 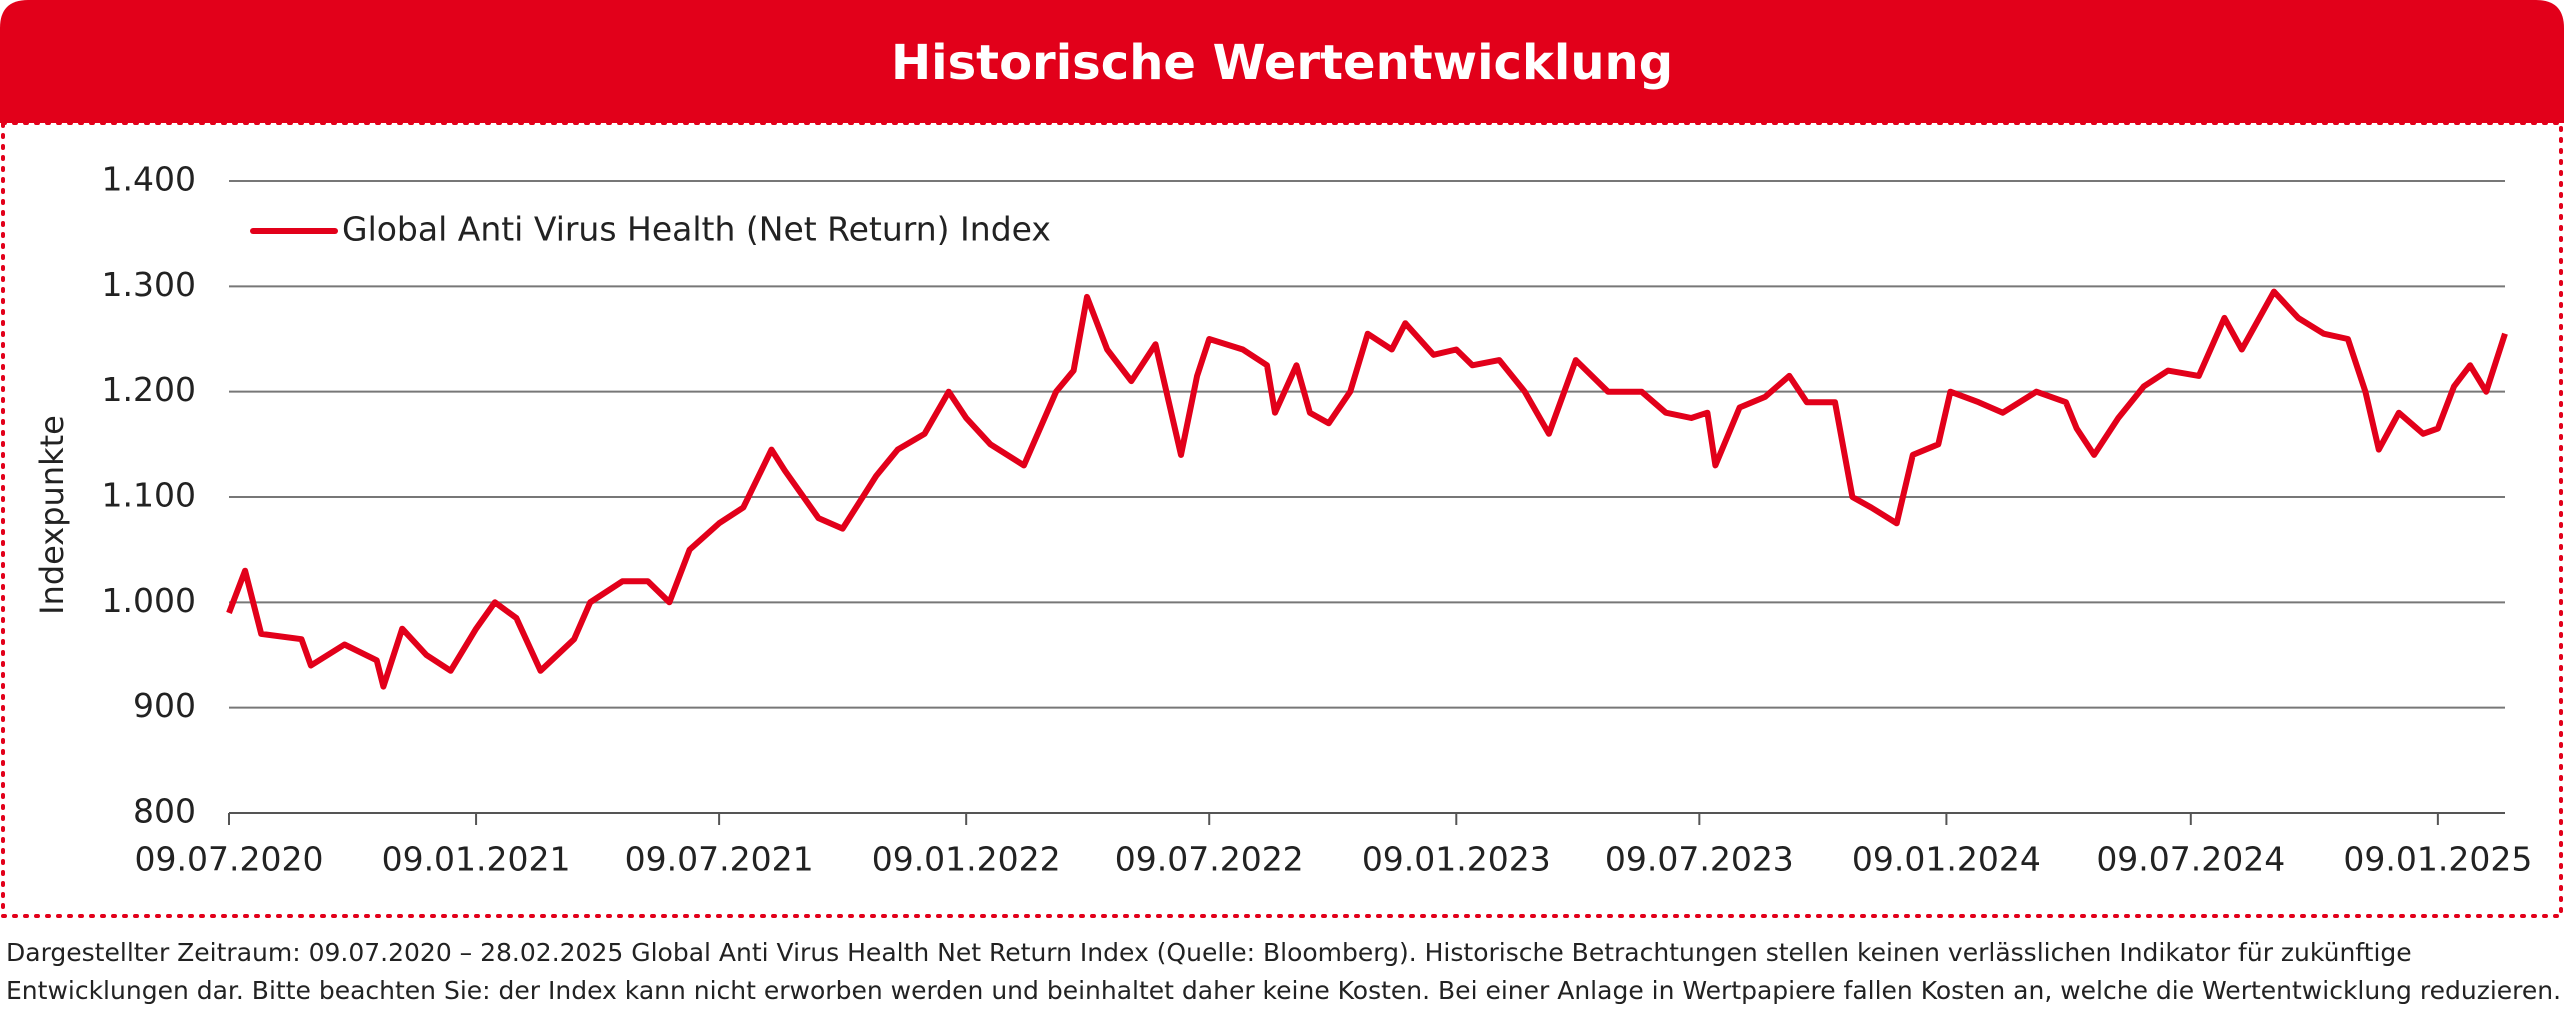 I want to click on x-tick-label: 09.01.2023, so click(x=1456, y=859).